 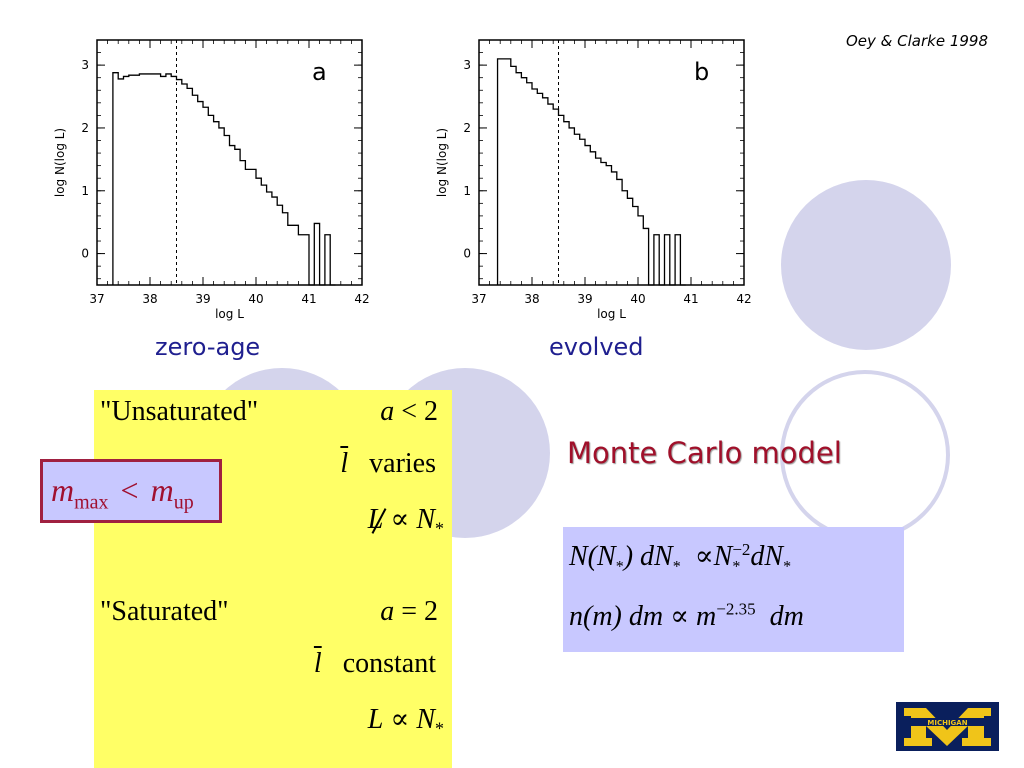 I want to click on eq1-star4: *, so click(x=787, y=567).